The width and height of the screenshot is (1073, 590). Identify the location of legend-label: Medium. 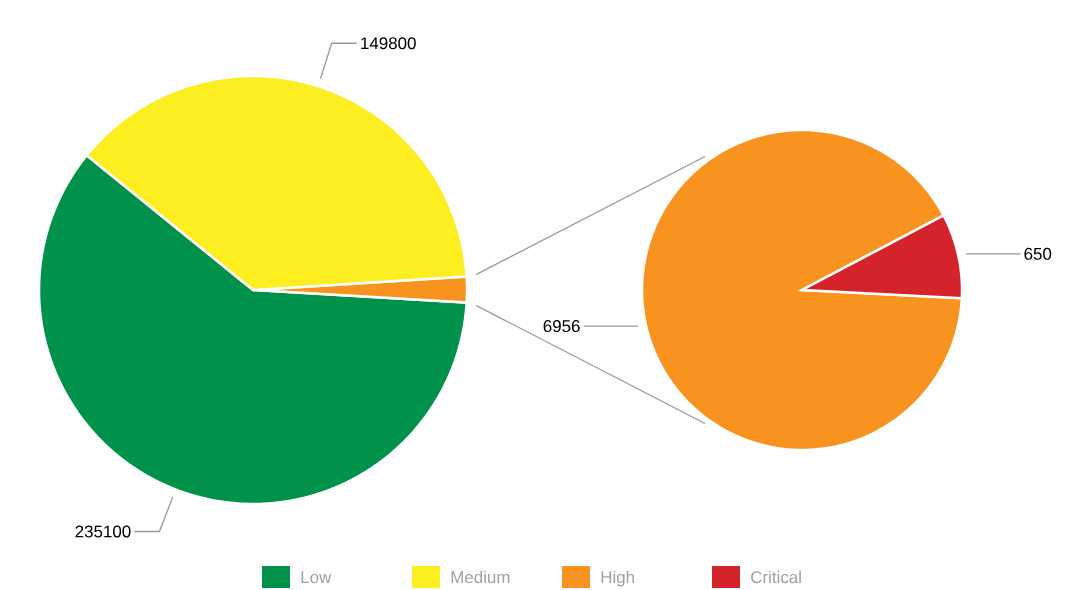
(480, 577).